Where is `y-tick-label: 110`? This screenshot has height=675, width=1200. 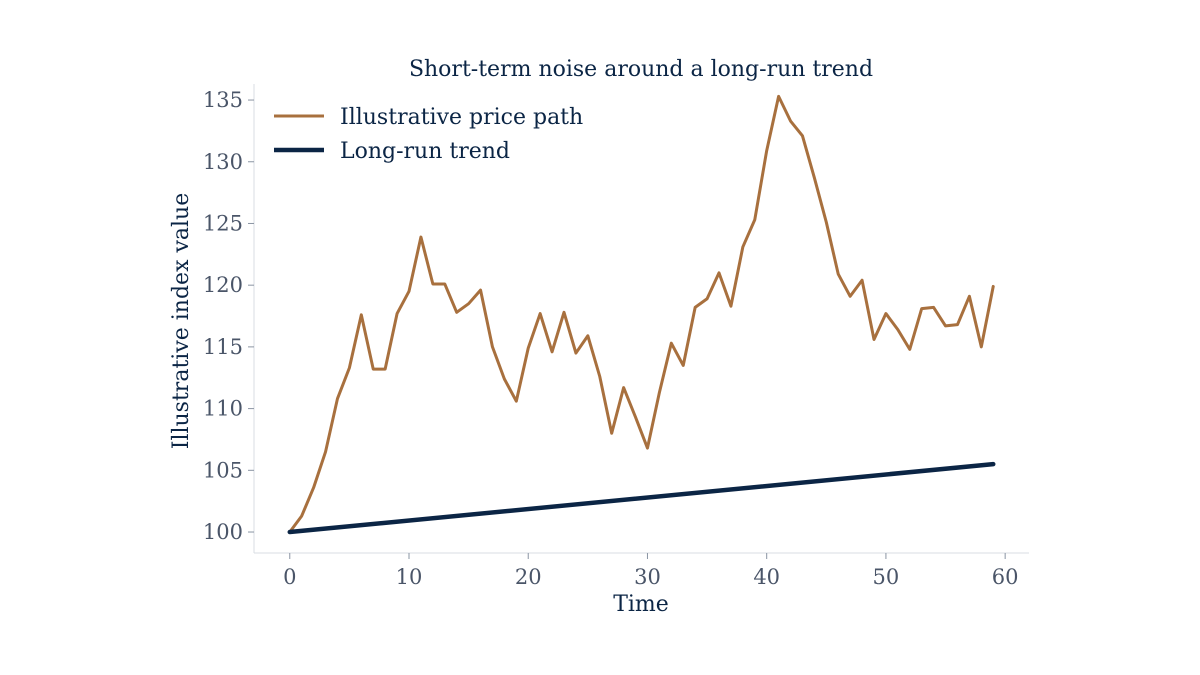
y-tick-label: 110 is located at coordinates (223, 409).